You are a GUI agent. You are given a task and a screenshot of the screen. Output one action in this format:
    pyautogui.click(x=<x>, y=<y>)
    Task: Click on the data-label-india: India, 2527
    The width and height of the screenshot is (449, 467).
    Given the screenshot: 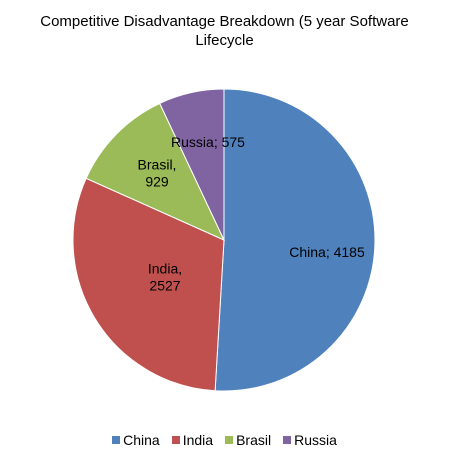 What is the action you would take?
    pyautogui.click(x=165, y=277)
    